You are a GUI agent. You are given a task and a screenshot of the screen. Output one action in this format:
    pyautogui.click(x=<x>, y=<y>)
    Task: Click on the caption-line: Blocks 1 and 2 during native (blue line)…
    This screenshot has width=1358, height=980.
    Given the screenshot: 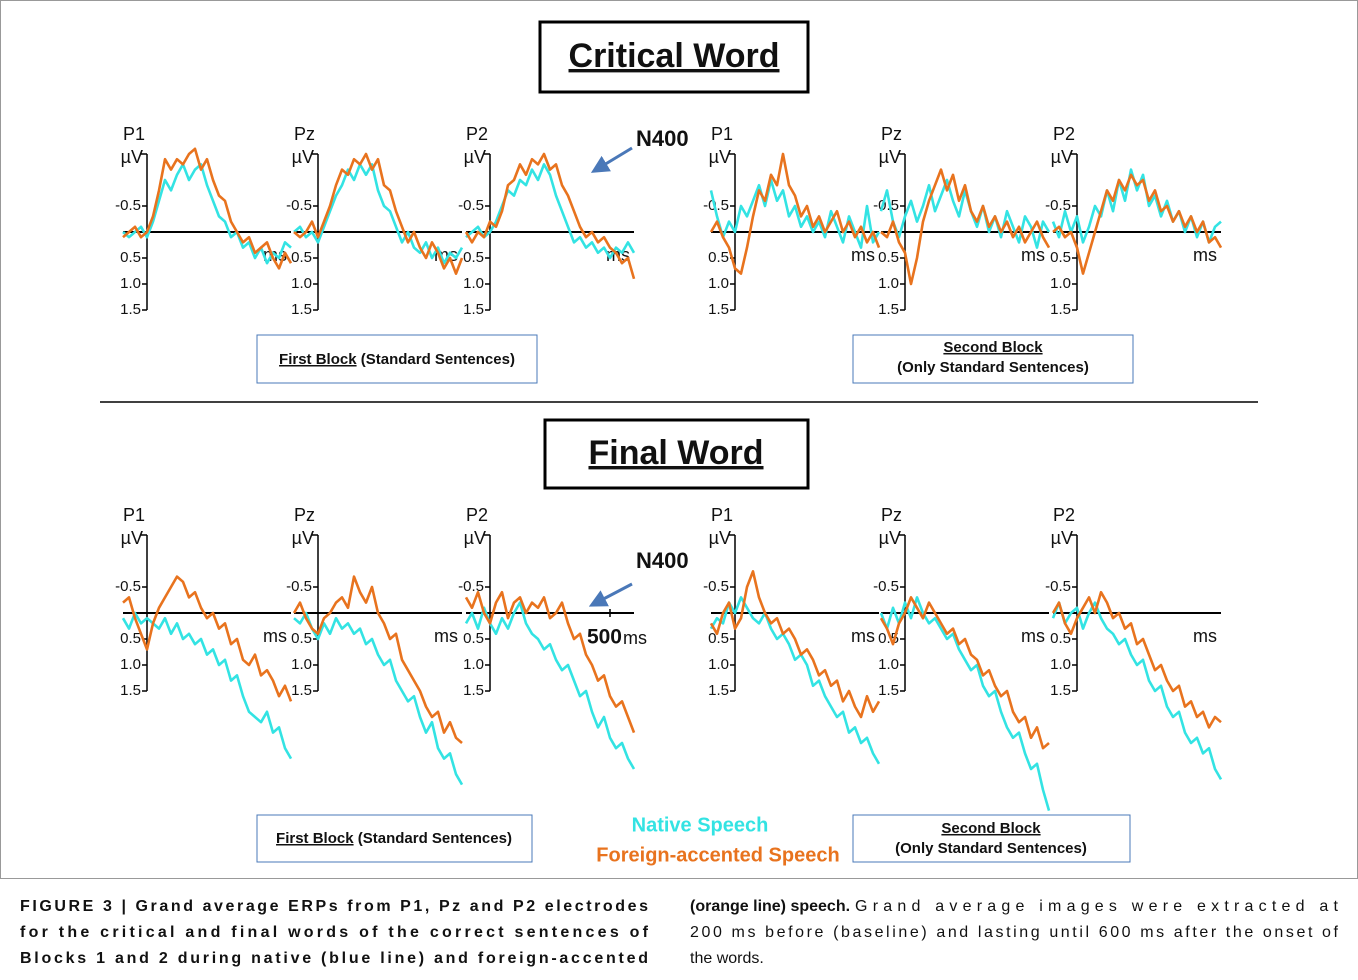 What is the action you would take?
    pyautogui.click(x=334, y=958)
    